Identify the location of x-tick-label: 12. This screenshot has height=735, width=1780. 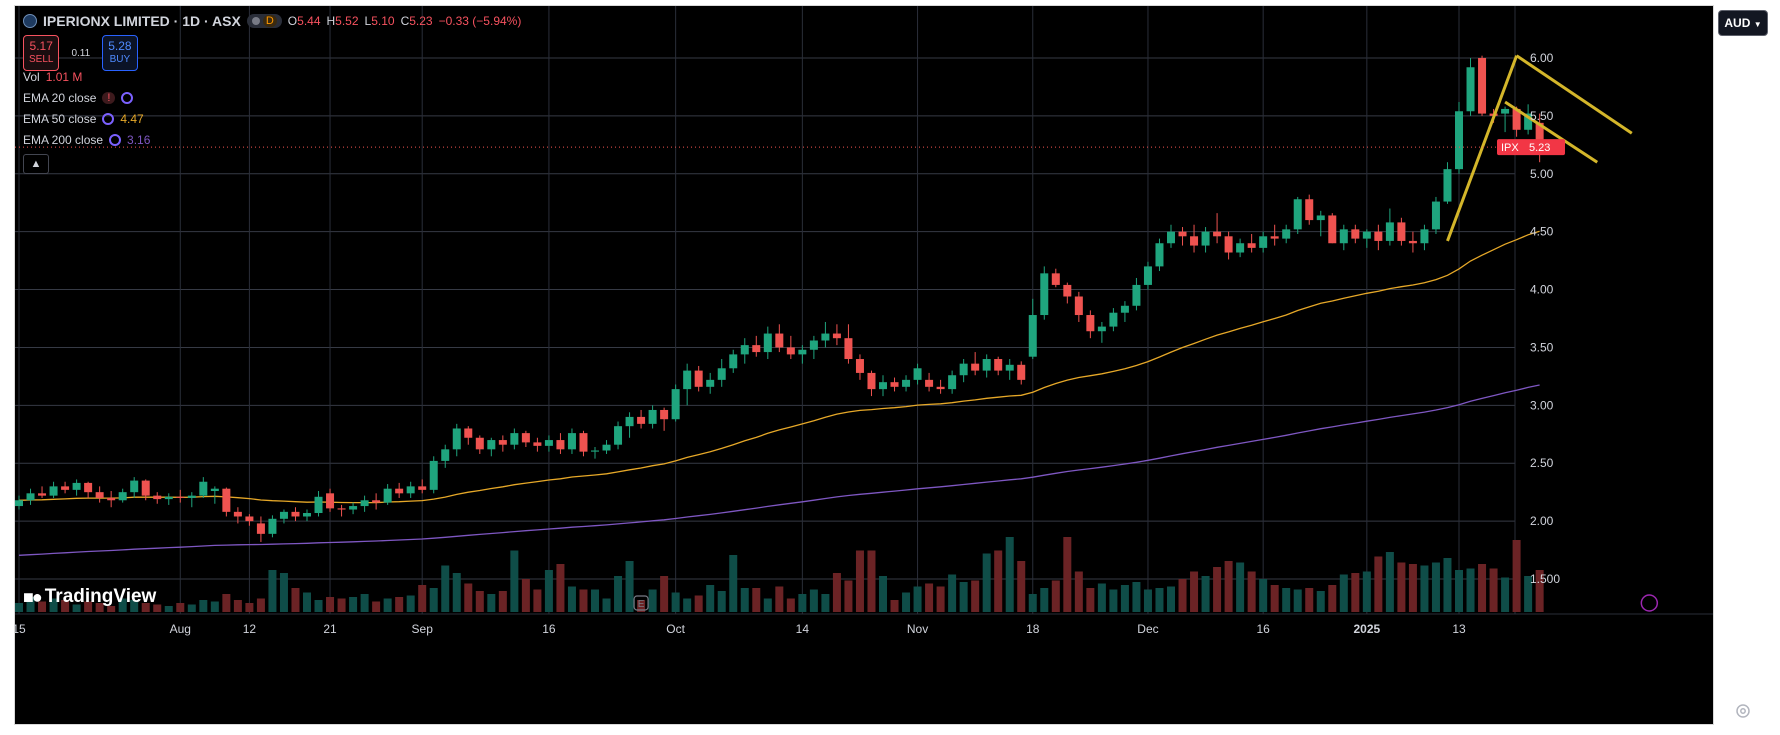
(250, 629).